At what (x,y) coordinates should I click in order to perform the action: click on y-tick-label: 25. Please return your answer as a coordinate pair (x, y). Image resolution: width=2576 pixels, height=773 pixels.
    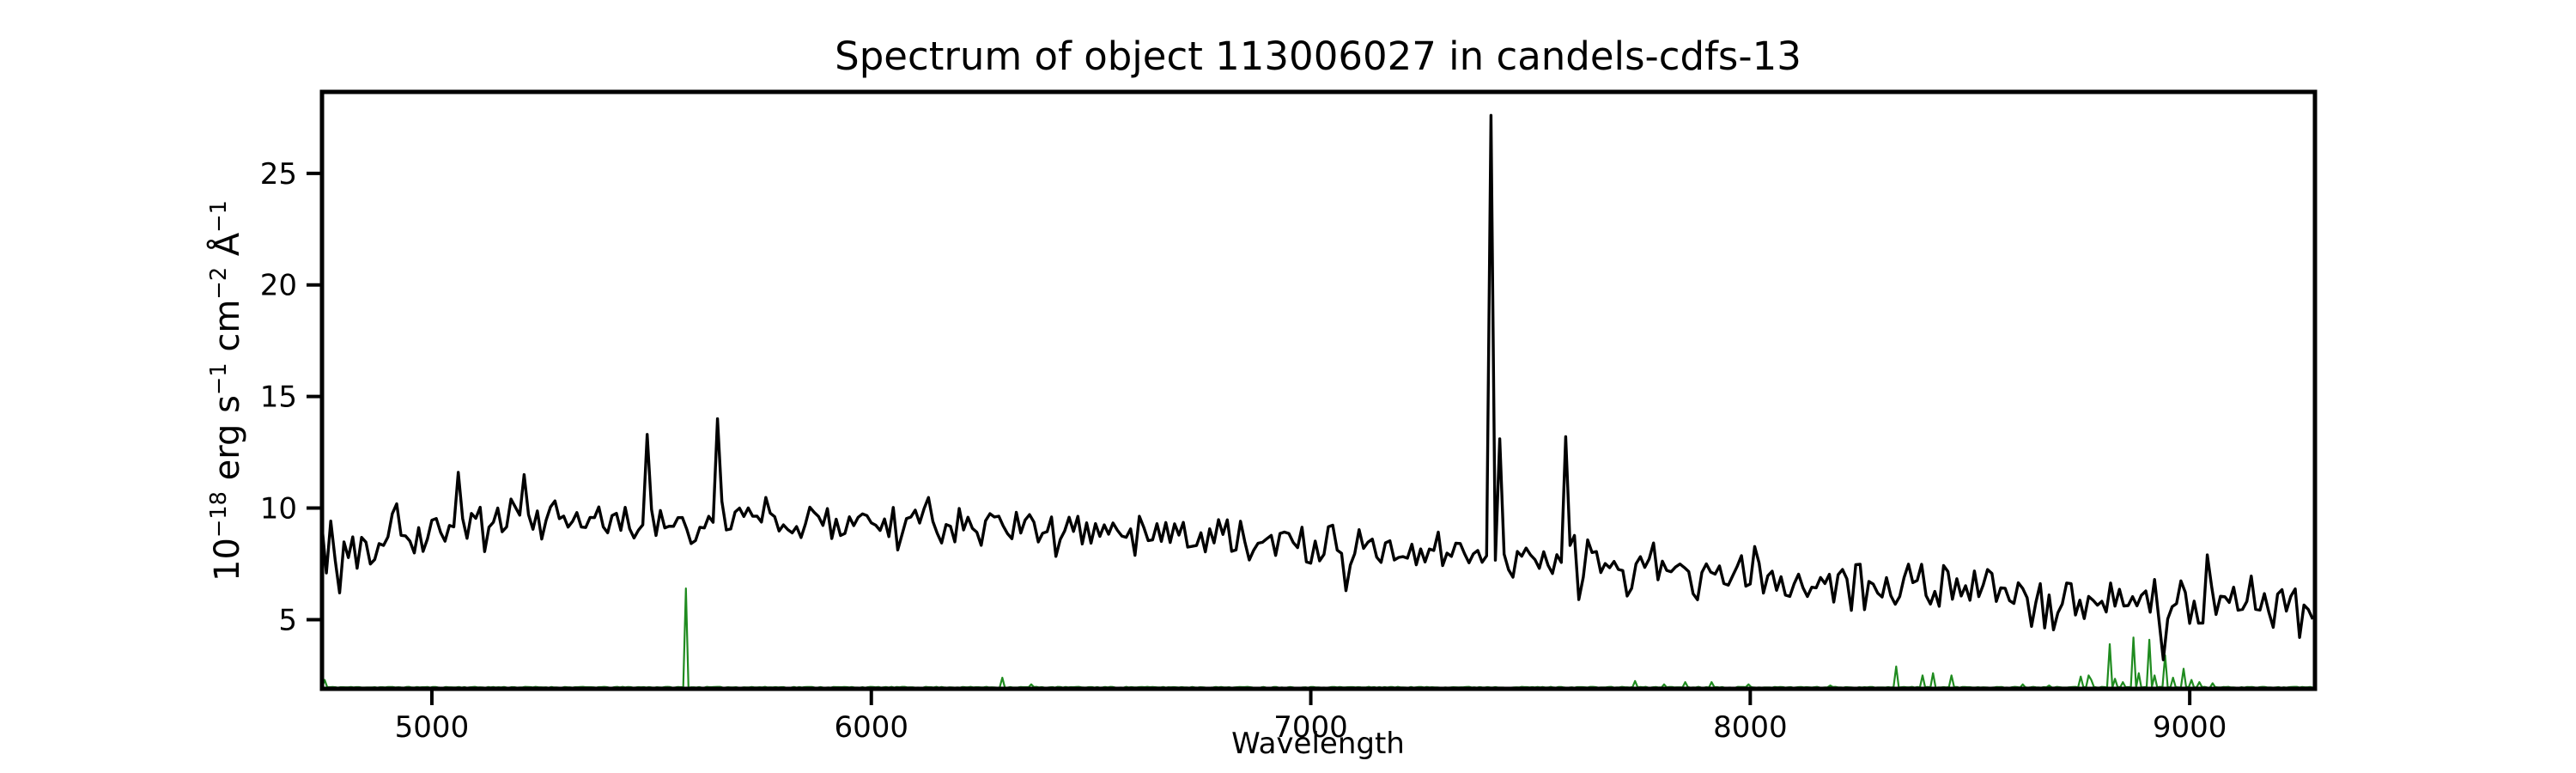
    Looking at the image, I should click on (279, 174).